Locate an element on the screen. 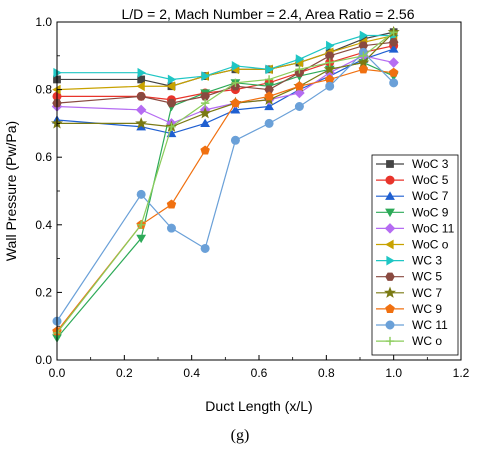 This screenshot has height=449, width=480. legend-box is located at coordinates (415, 255).